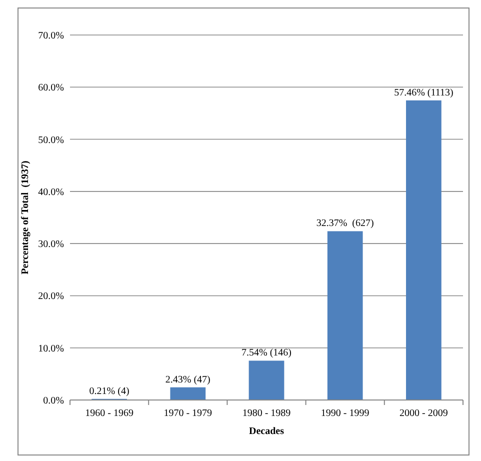  What do you see at coordinates (345, 413) in the screenshot?
I see `x-tick-label: 1990 - 1999` at bounding box center [345, 413].